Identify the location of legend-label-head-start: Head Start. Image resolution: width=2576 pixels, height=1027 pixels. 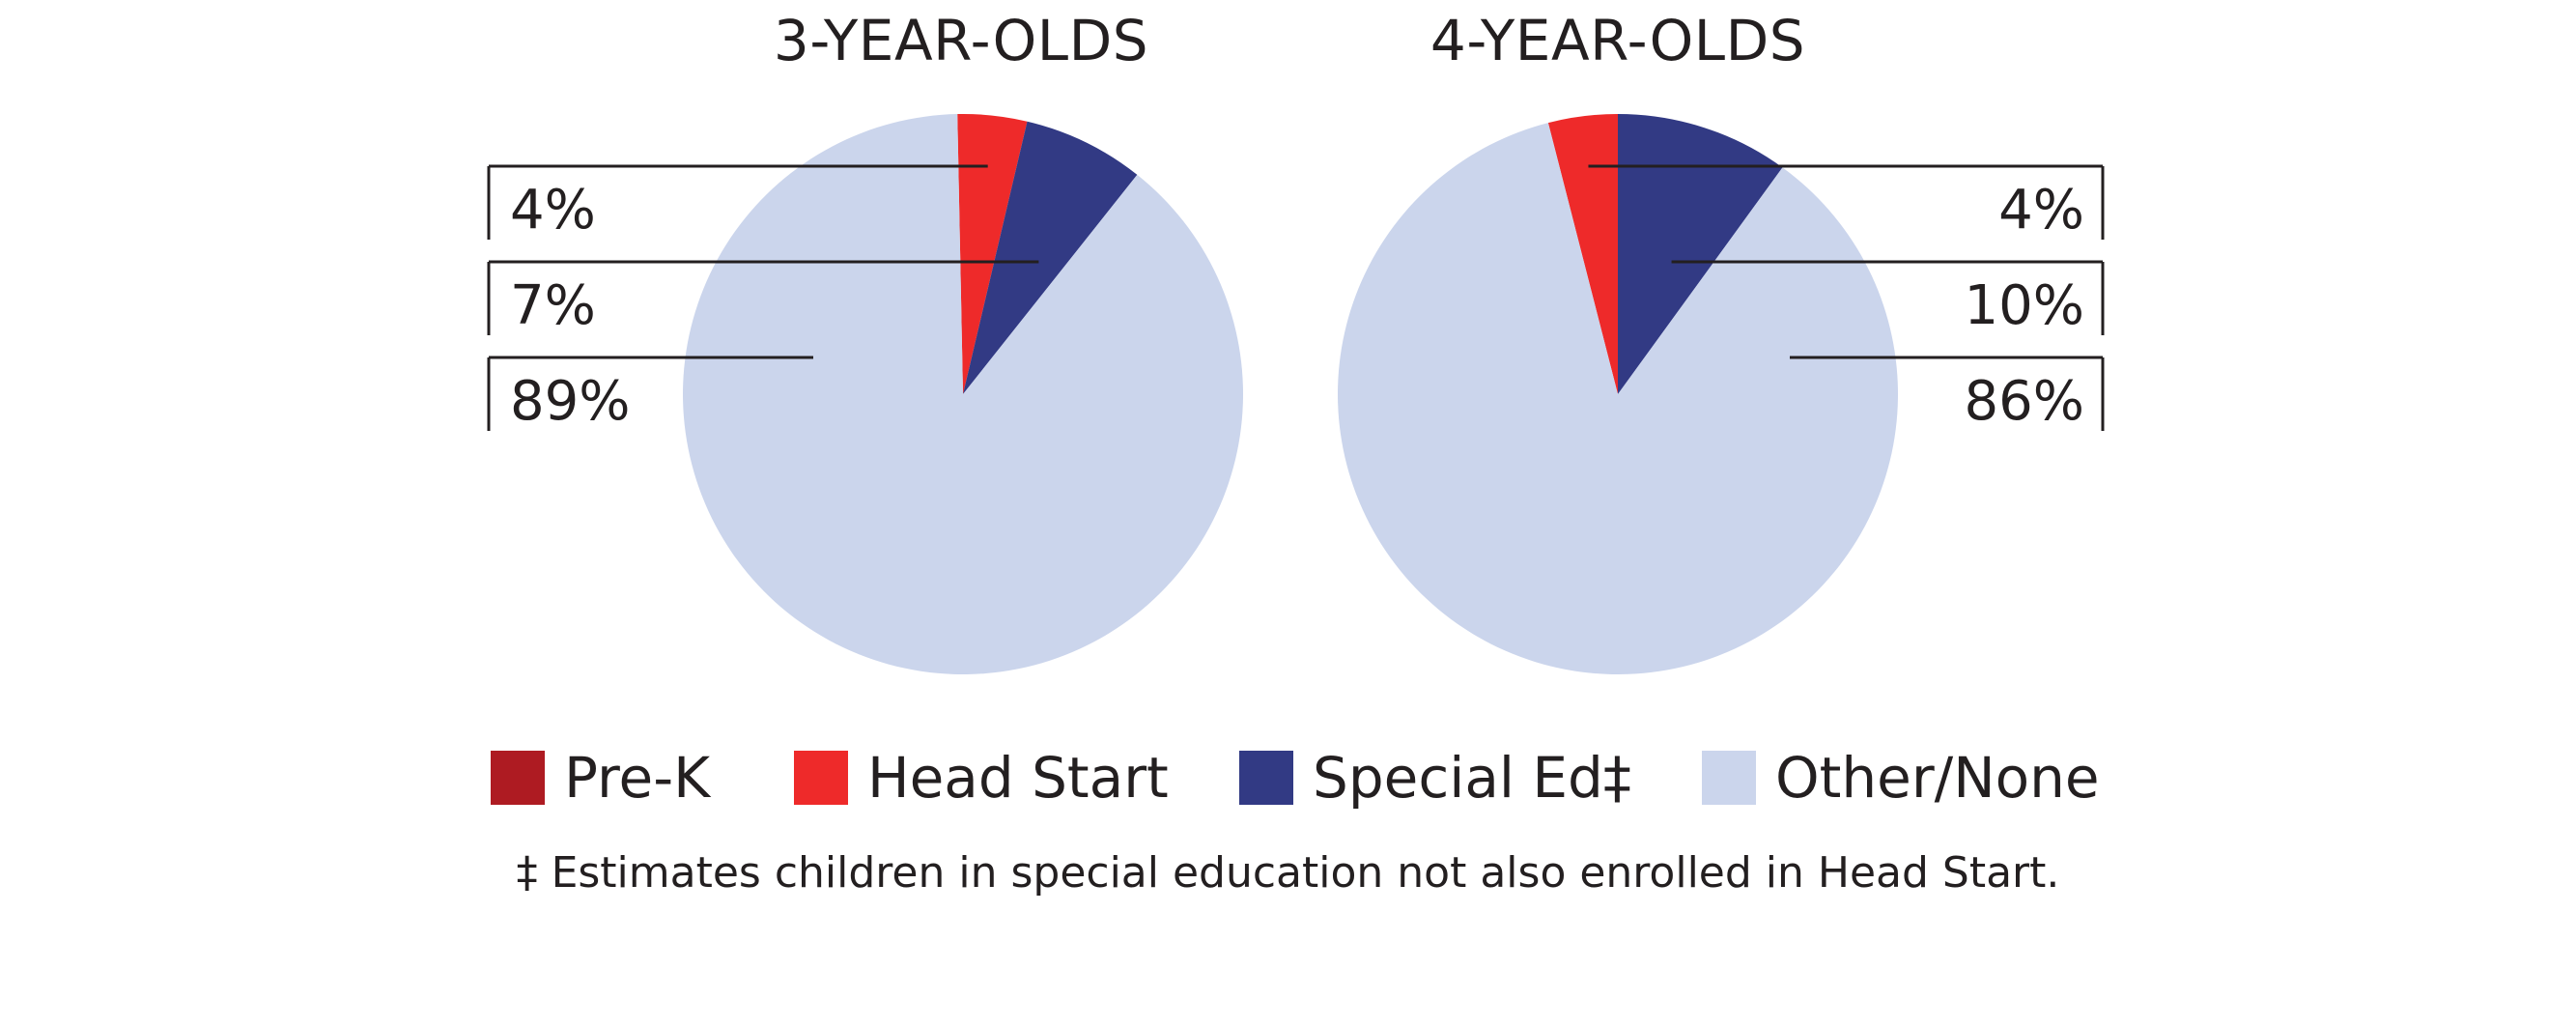
(1018, 778).